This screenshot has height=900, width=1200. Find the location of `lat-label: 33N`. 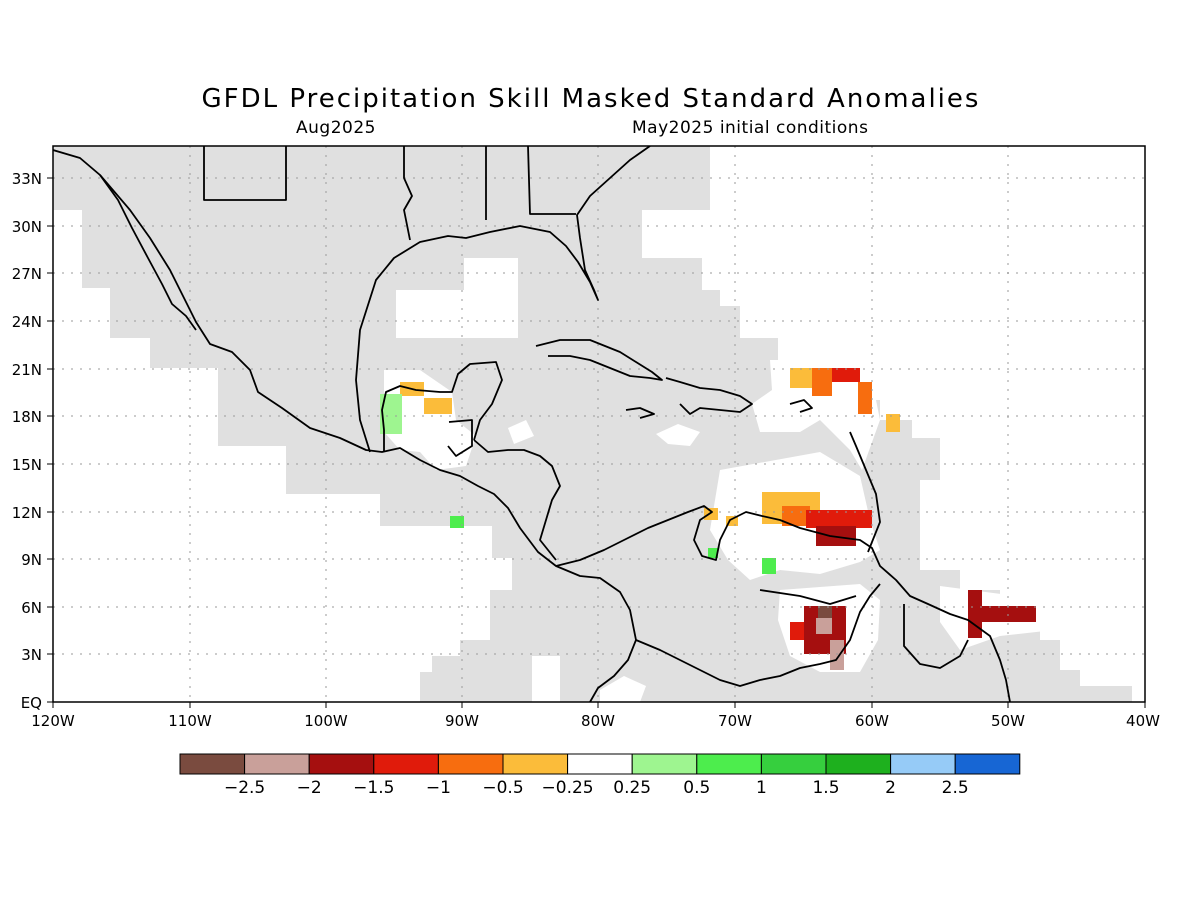

lat-label: 33N is located at coordinates (27, 179).